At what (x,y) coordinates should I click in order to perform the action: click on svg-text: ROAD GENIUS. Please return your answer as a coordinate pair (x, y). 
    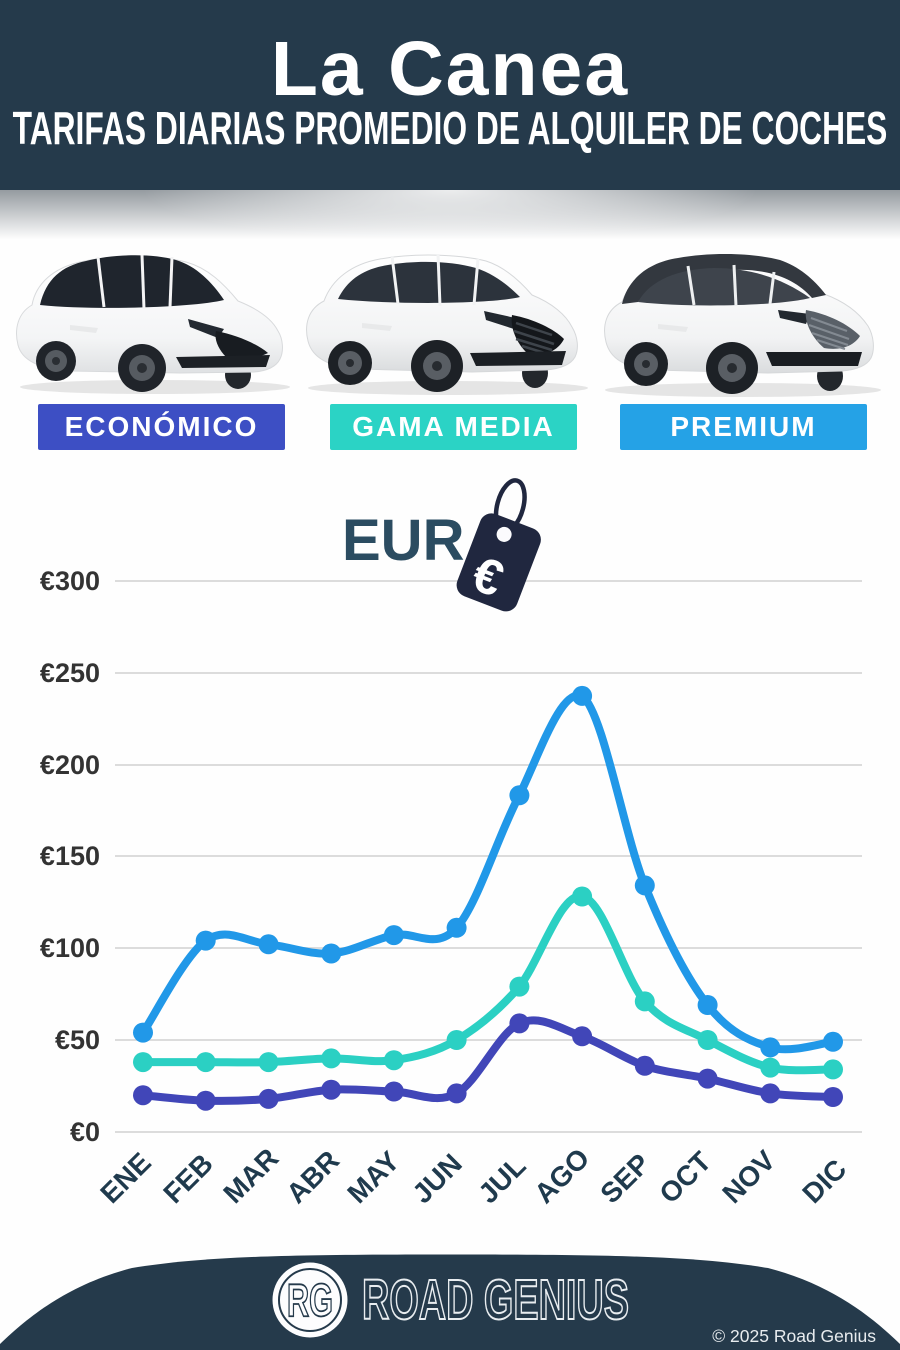
    Looking at the image, I should click on (495, 1300).